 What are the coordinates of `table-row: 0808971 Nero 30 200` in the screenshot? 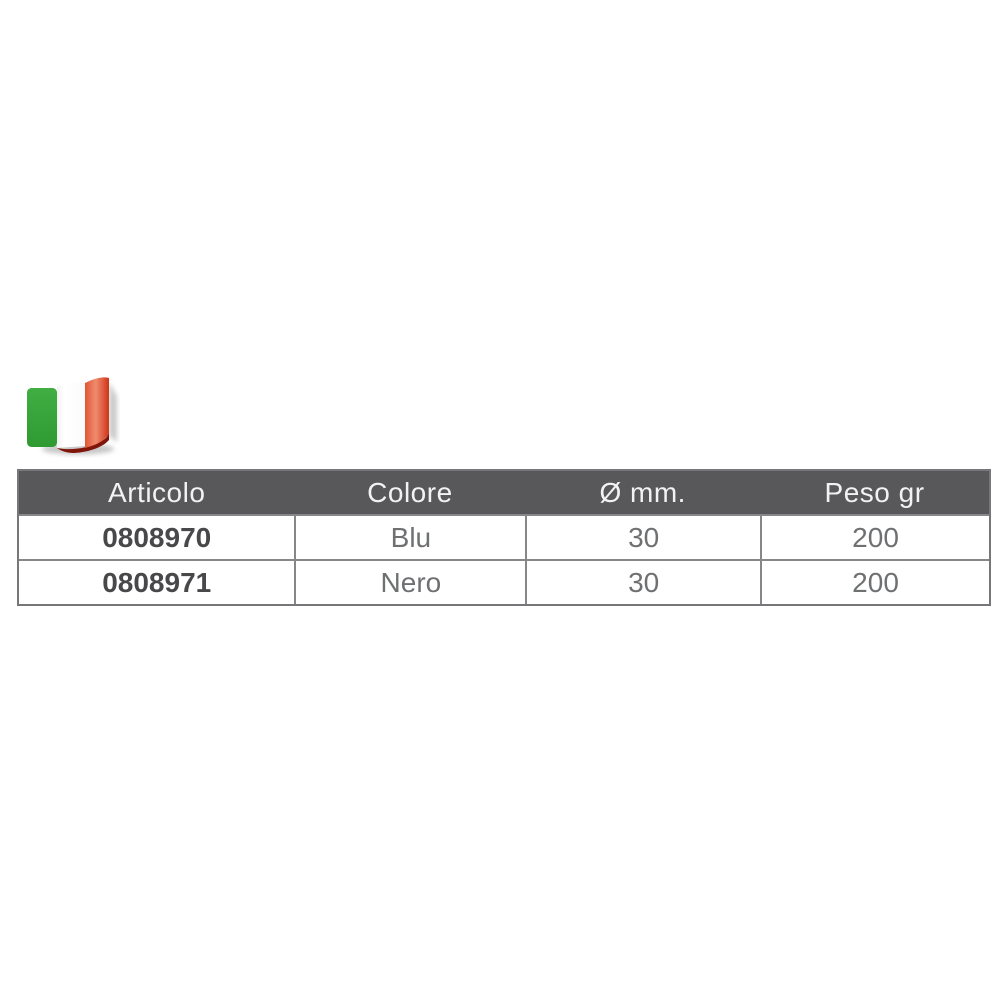 It's located at (504, 581).